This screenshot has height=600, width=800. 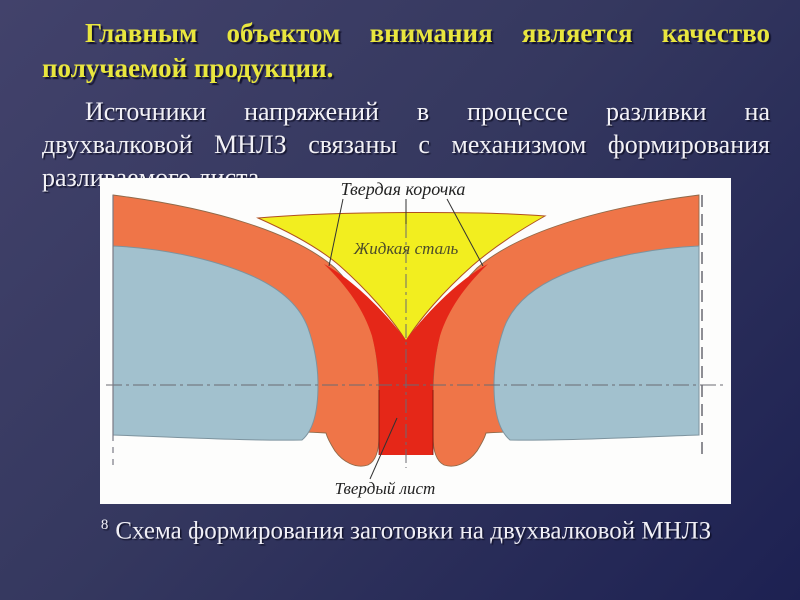 What do you see at coordinates (104, 525) in the screenshot?
I see `slide-number: 8` at bounding box center [104, 525].